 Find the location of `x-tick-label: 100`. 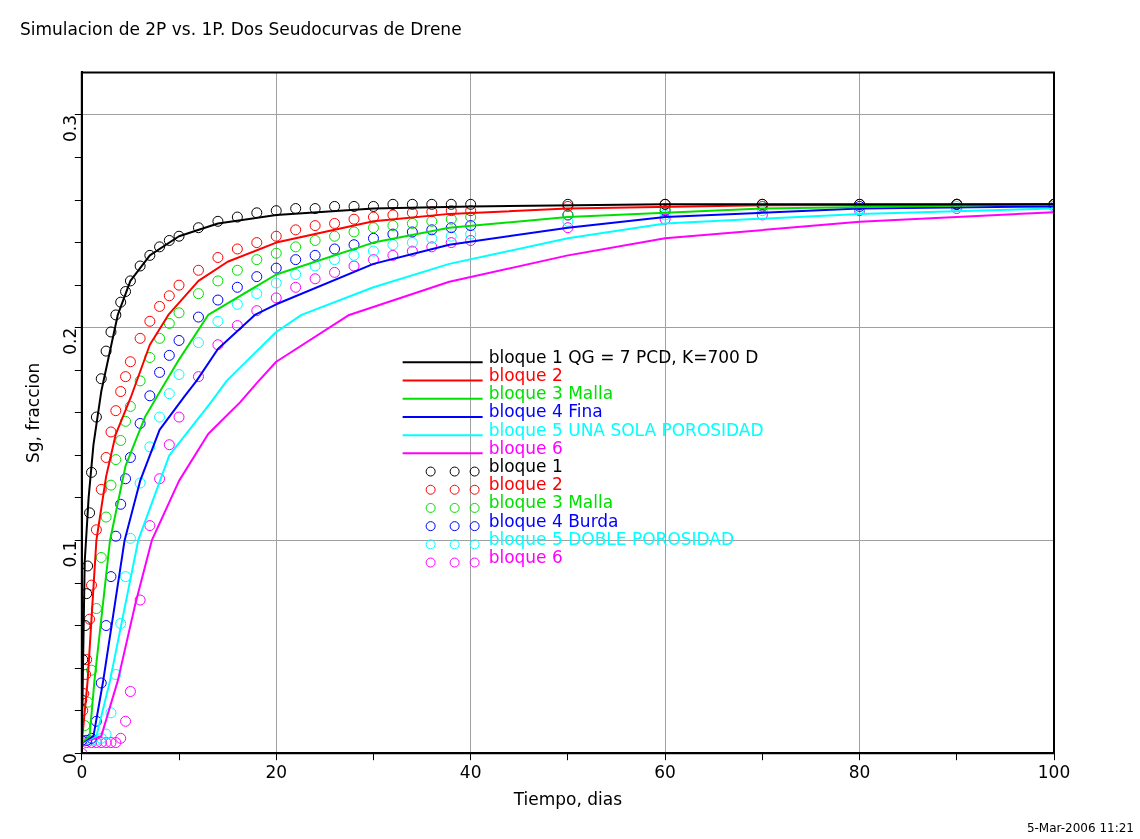

x-tick-label: 100 is located at coordinates (1054, 771).